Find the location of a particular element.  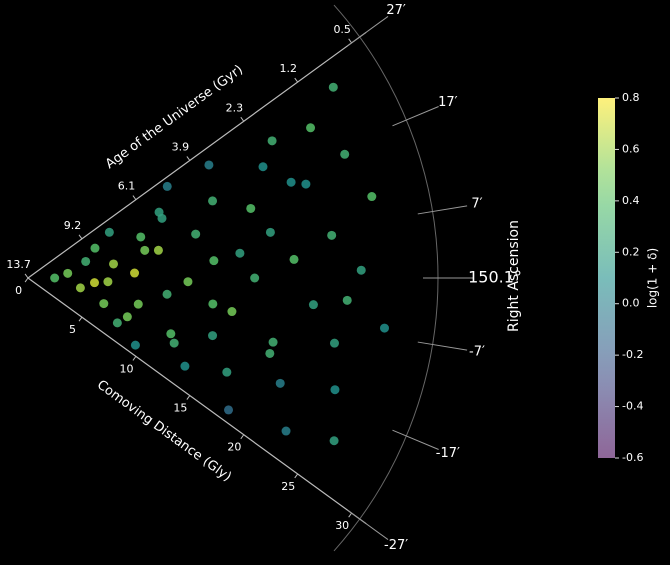

angle-tick-label: 27′ is located at coordinates (396, 10).